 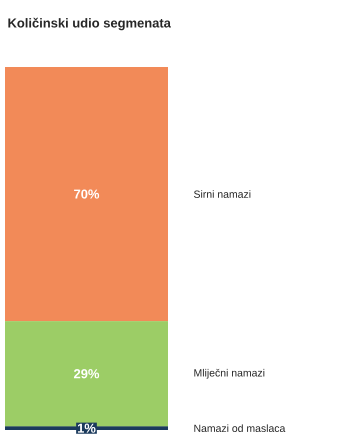 I want to click on text: Mliječni namazi, so click(x=229, y=373).